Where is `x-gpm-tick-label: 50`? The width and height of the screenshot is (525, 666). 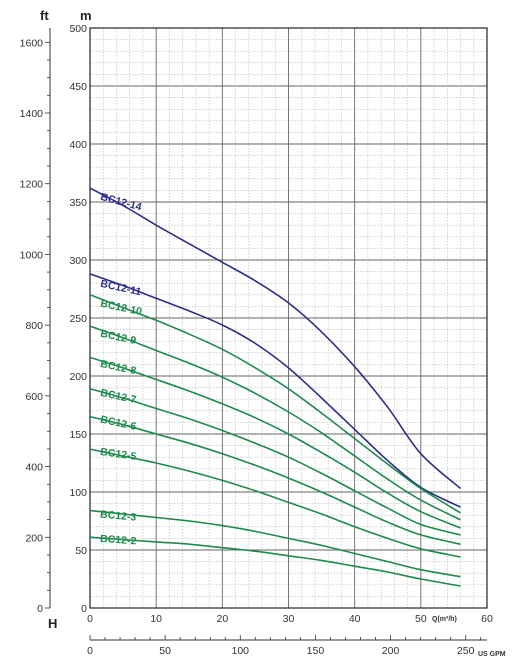
x-gpm-tick-label: 50 is located at coordinates (165, 651).